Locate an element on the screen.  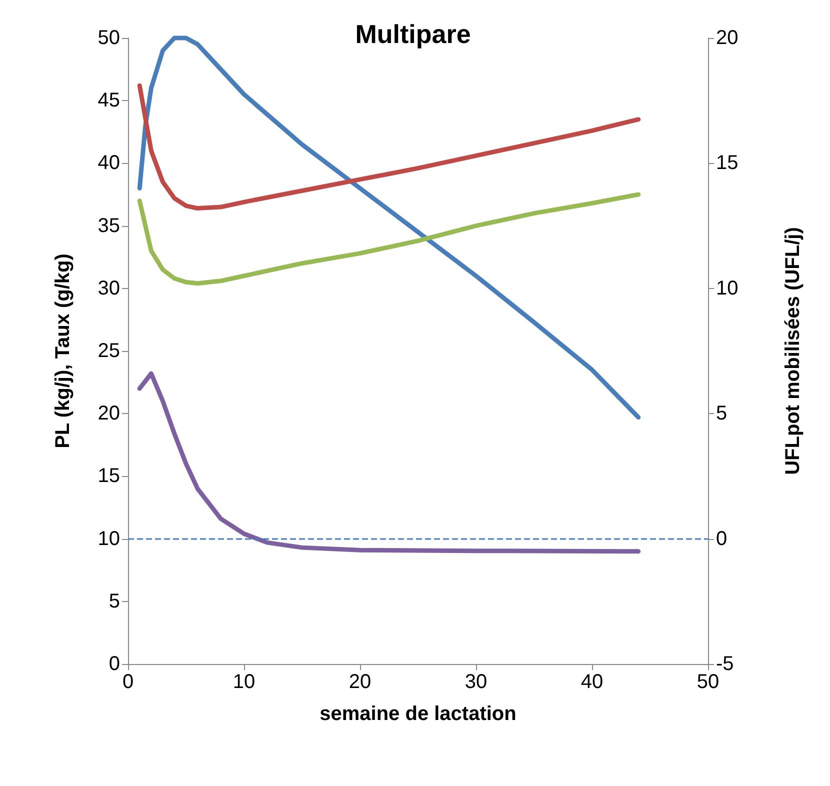
y-tick-label: 30 is located at coordinates (109, 288).